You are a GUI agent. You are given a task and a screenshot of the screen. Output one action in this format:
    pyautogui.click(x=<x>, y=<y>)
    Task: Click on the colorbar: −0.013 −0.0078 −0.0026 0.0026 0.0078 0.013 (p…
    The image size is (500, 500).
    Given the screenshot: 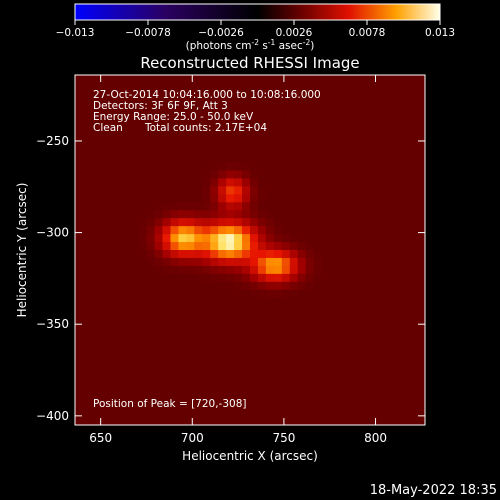 What is the action you would take?
    pyautogui.click(x=255, y=27)
    